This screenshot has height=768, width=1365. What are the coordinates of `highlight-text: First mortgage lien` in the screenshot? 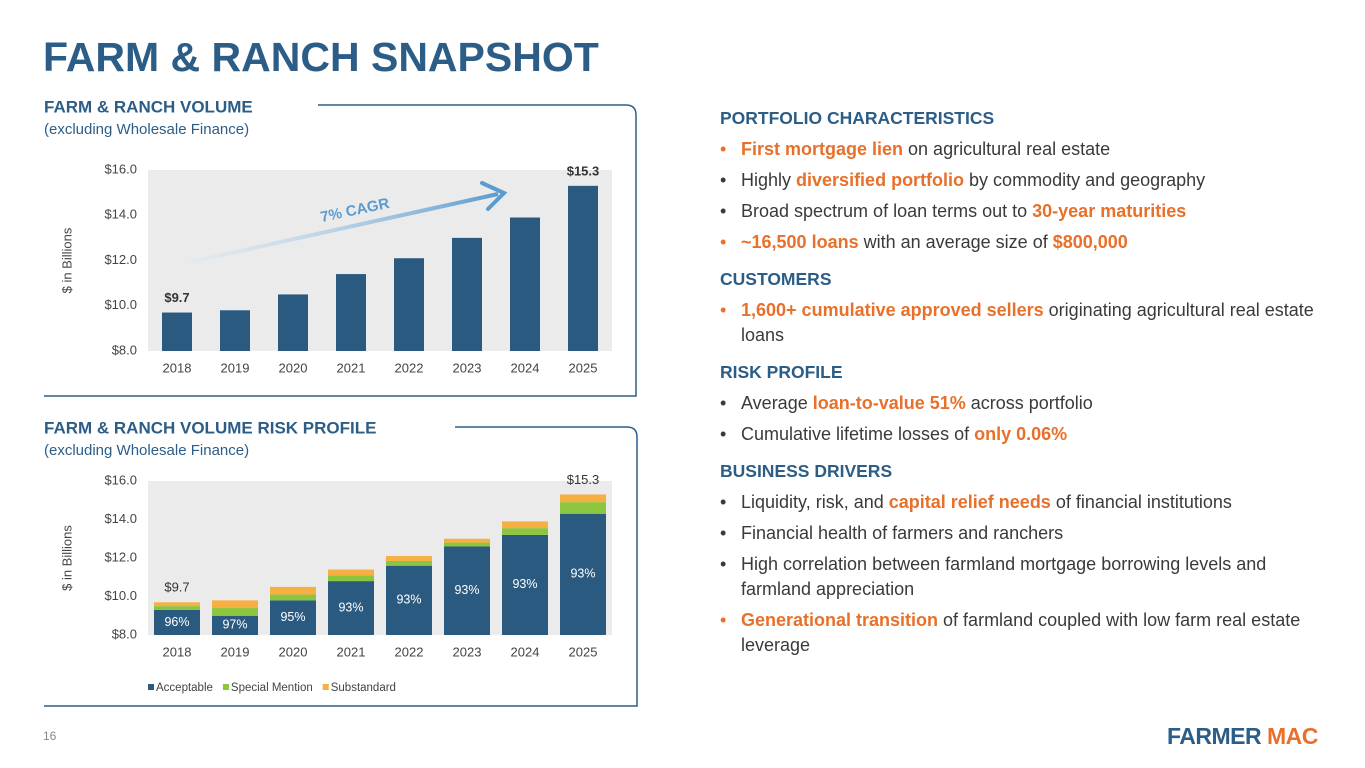 It's located at (822, 149).